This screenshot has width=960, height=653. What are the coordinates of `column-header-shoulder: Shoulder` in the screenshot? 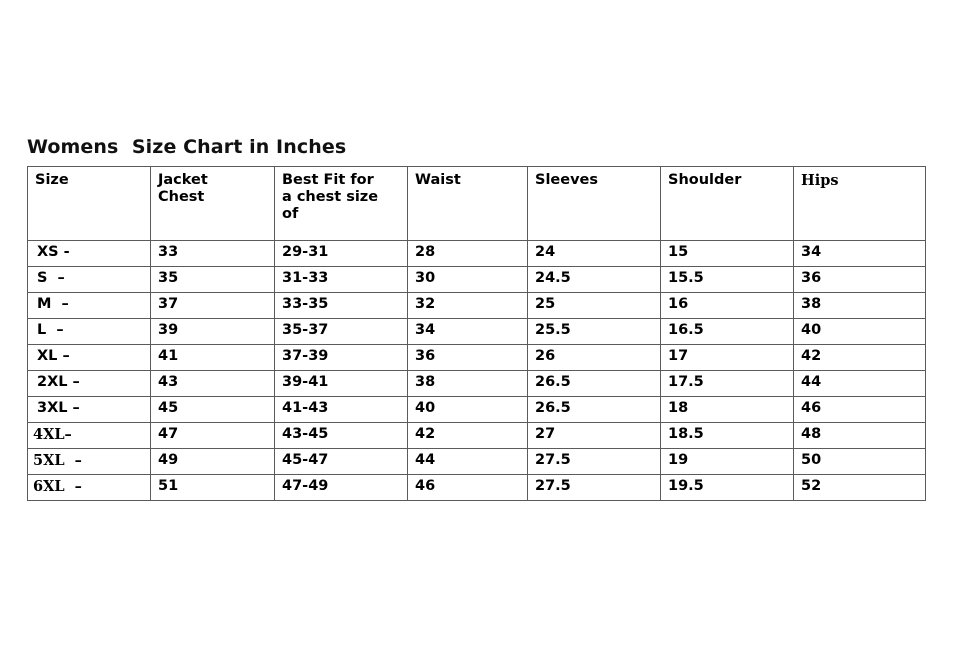 It's located at (727, 203).